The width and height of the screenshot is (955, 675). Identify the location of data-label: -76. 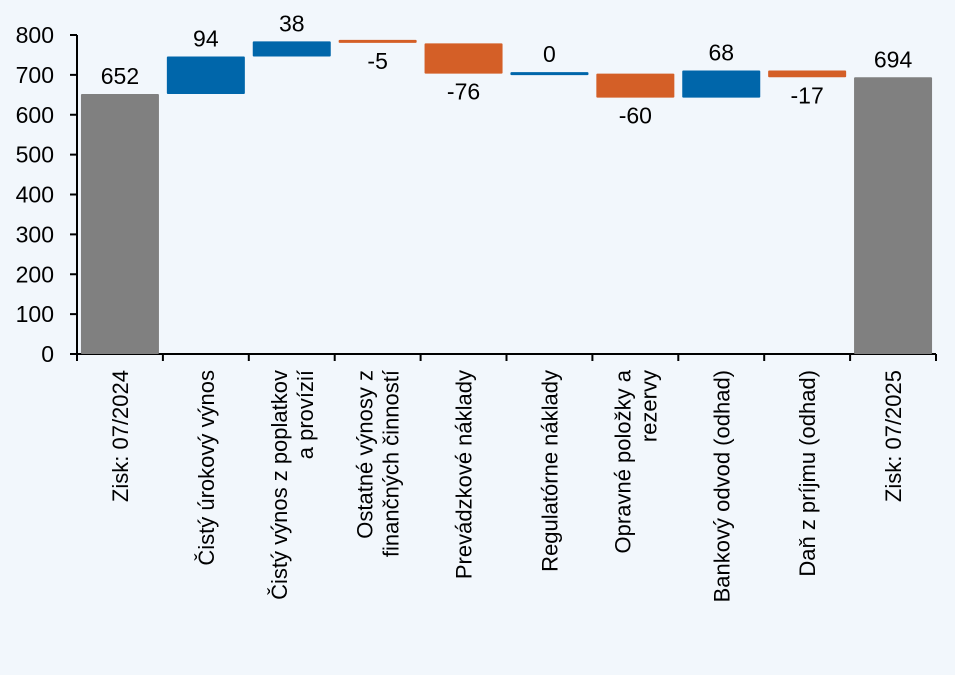
(463, 92).